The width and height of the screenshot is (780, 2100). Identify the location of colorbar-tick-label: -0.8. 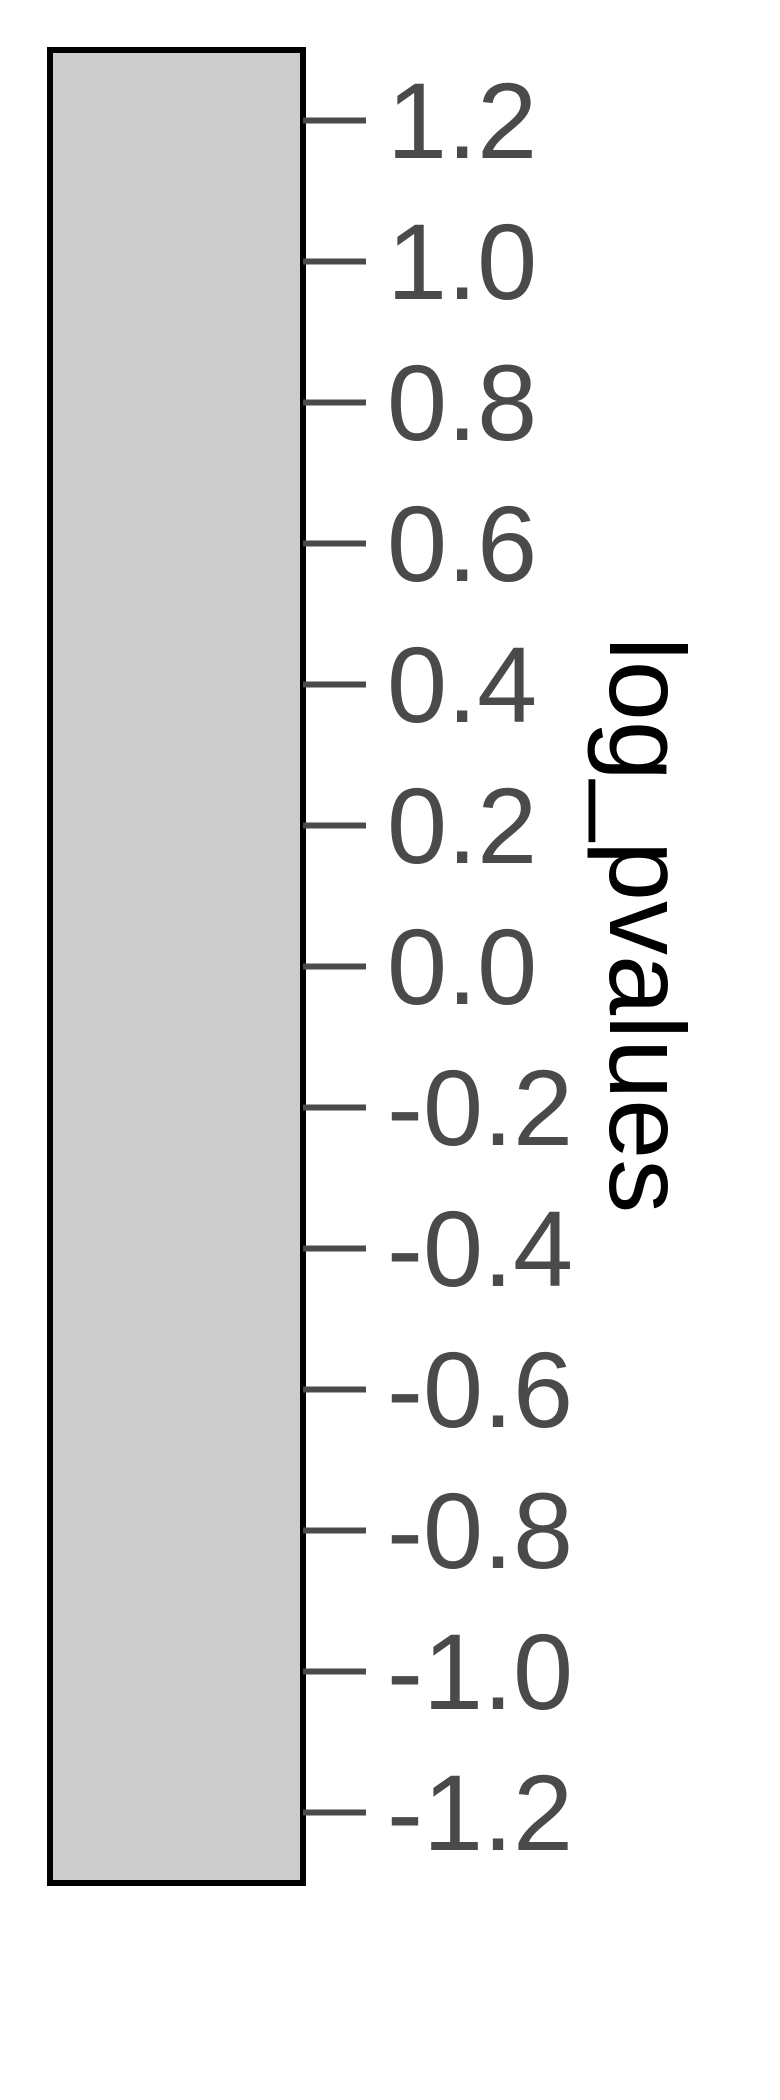
(480, 1530).